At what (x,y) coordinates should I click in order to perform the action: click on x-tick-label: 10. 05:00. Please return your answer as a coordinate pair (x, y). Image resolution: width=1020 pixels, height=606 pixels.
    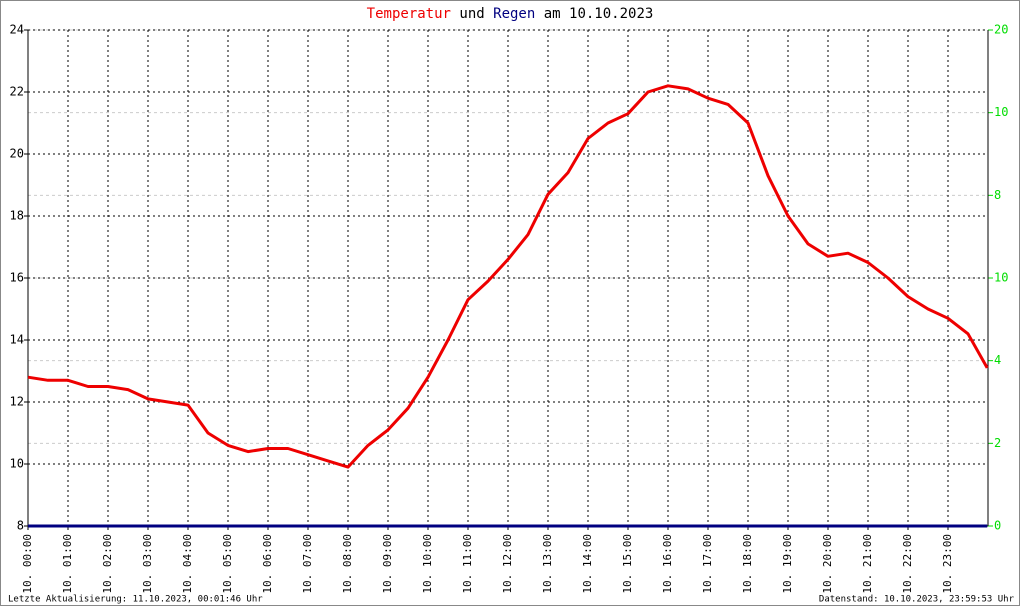
    Looking at the image, I should click on (227, 564).